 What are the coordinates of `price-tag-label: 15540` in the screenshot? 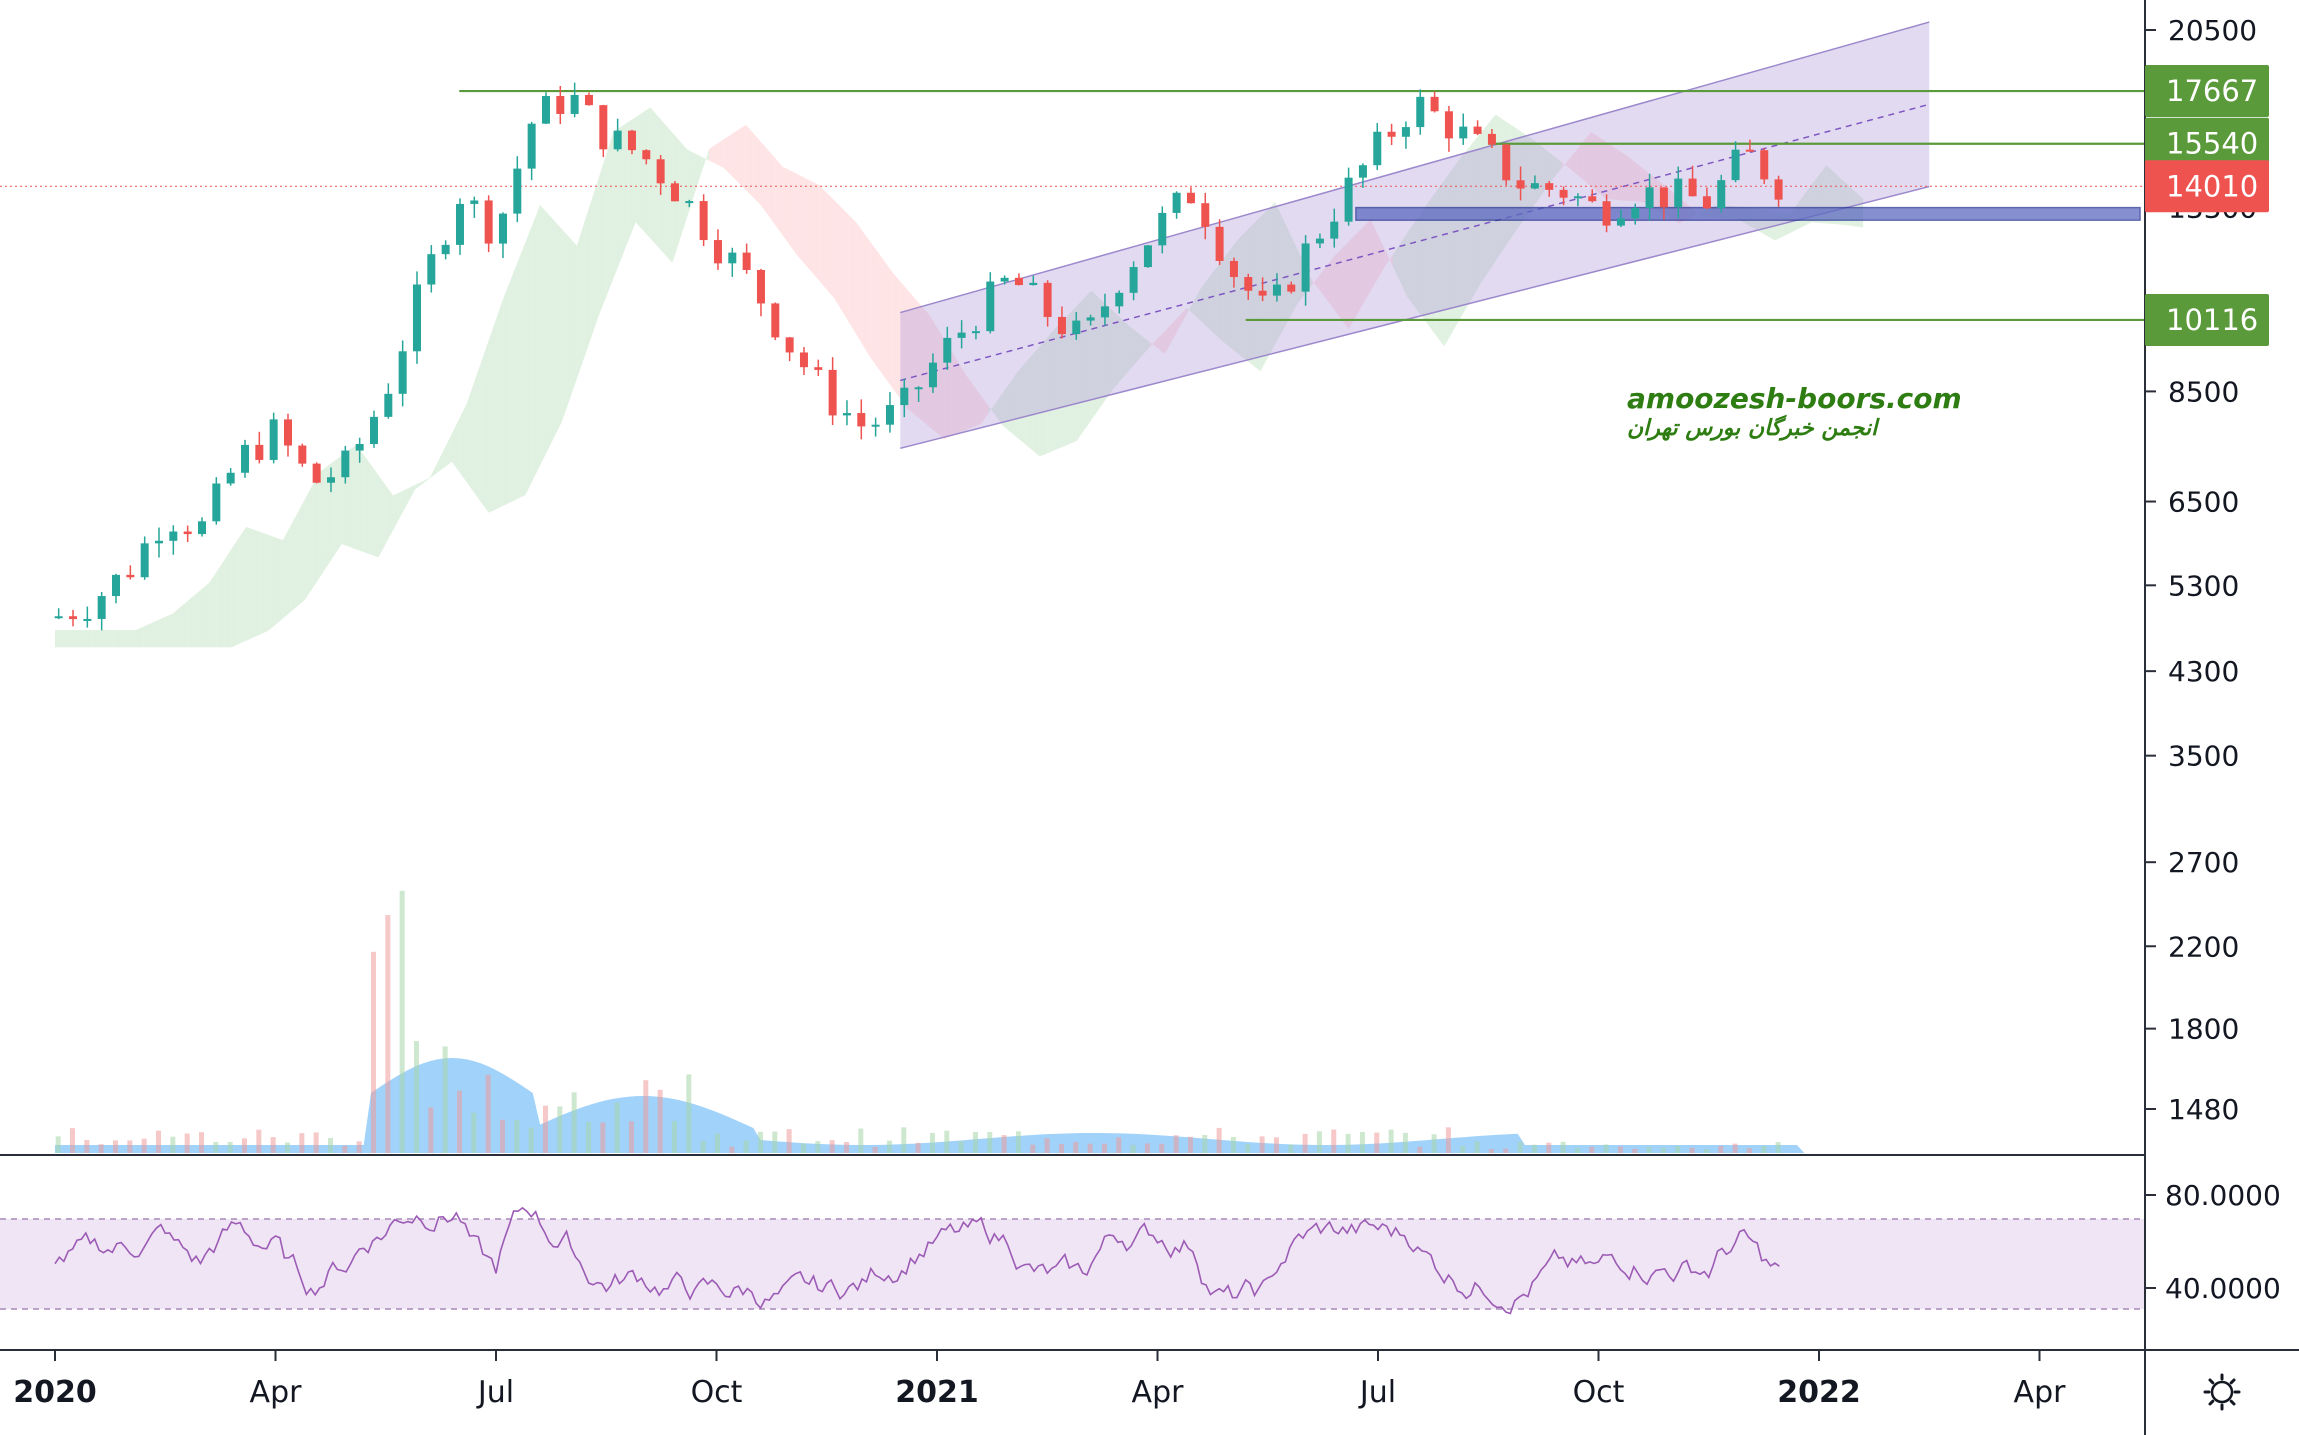 It's located at (2212, 144).